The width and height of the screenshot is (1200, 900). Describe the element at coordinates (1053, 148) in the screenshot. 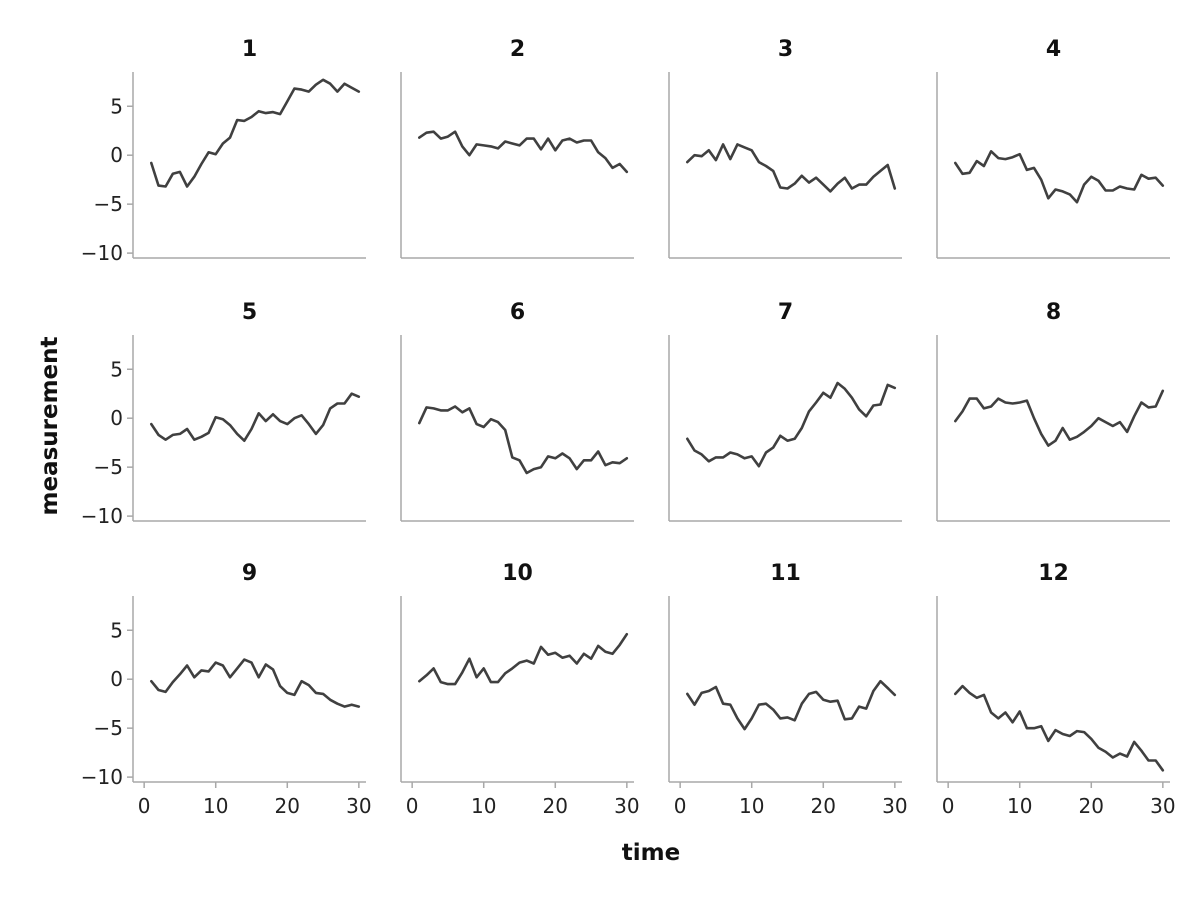

I see `panel-4: 4` at that location.